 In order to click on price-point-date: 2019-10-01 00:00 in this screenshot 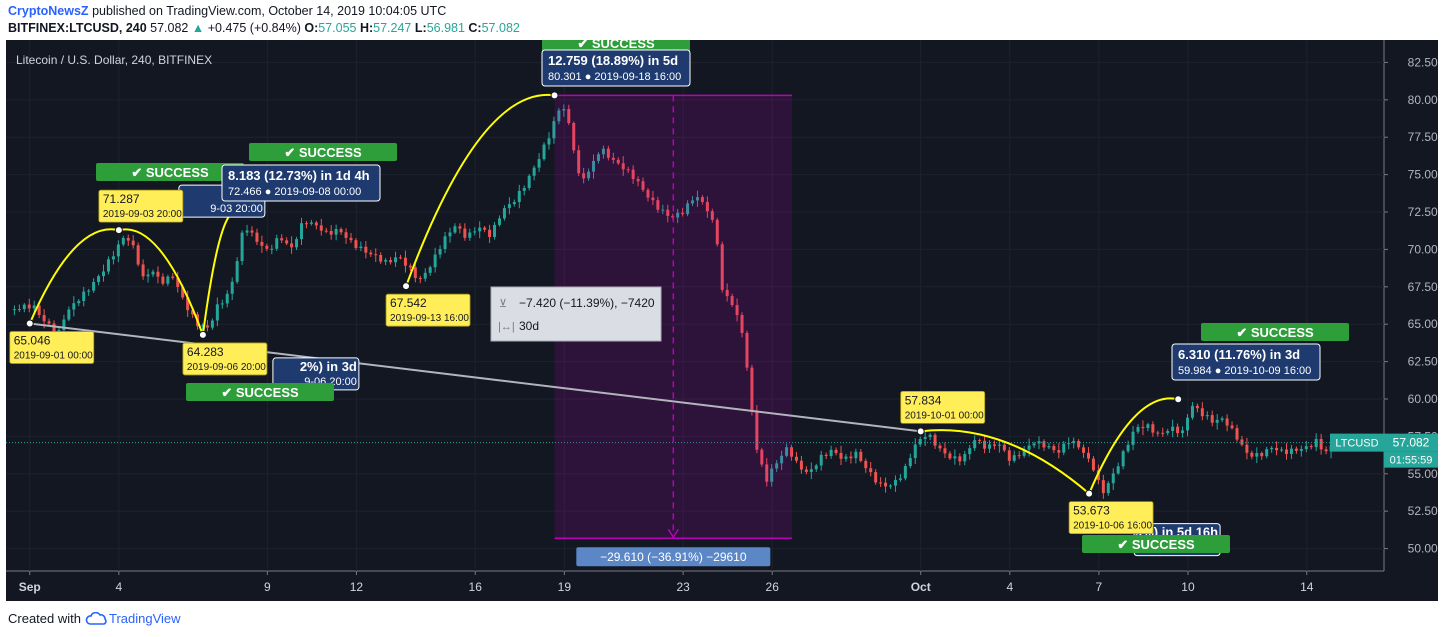, I will do `click(944, 415)`.